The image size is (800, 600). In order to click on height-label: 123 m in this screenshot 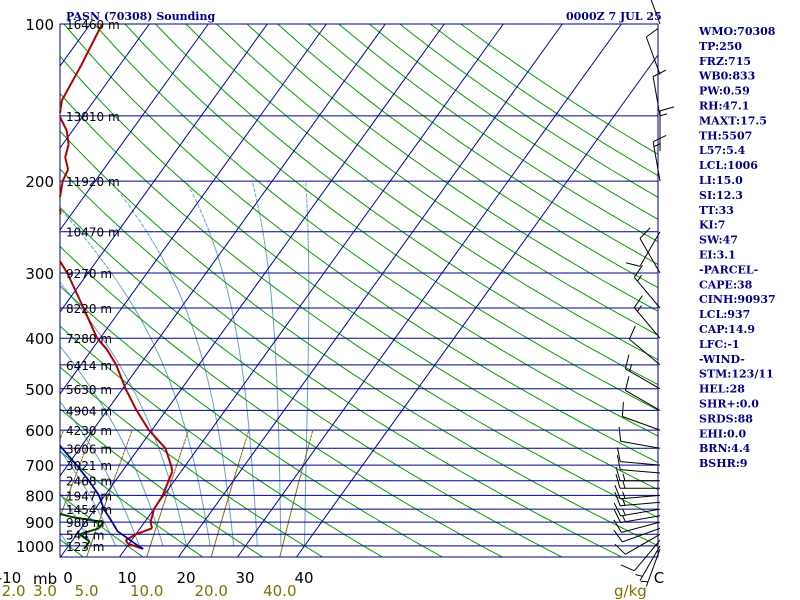, I will do `click(85, 547)`.